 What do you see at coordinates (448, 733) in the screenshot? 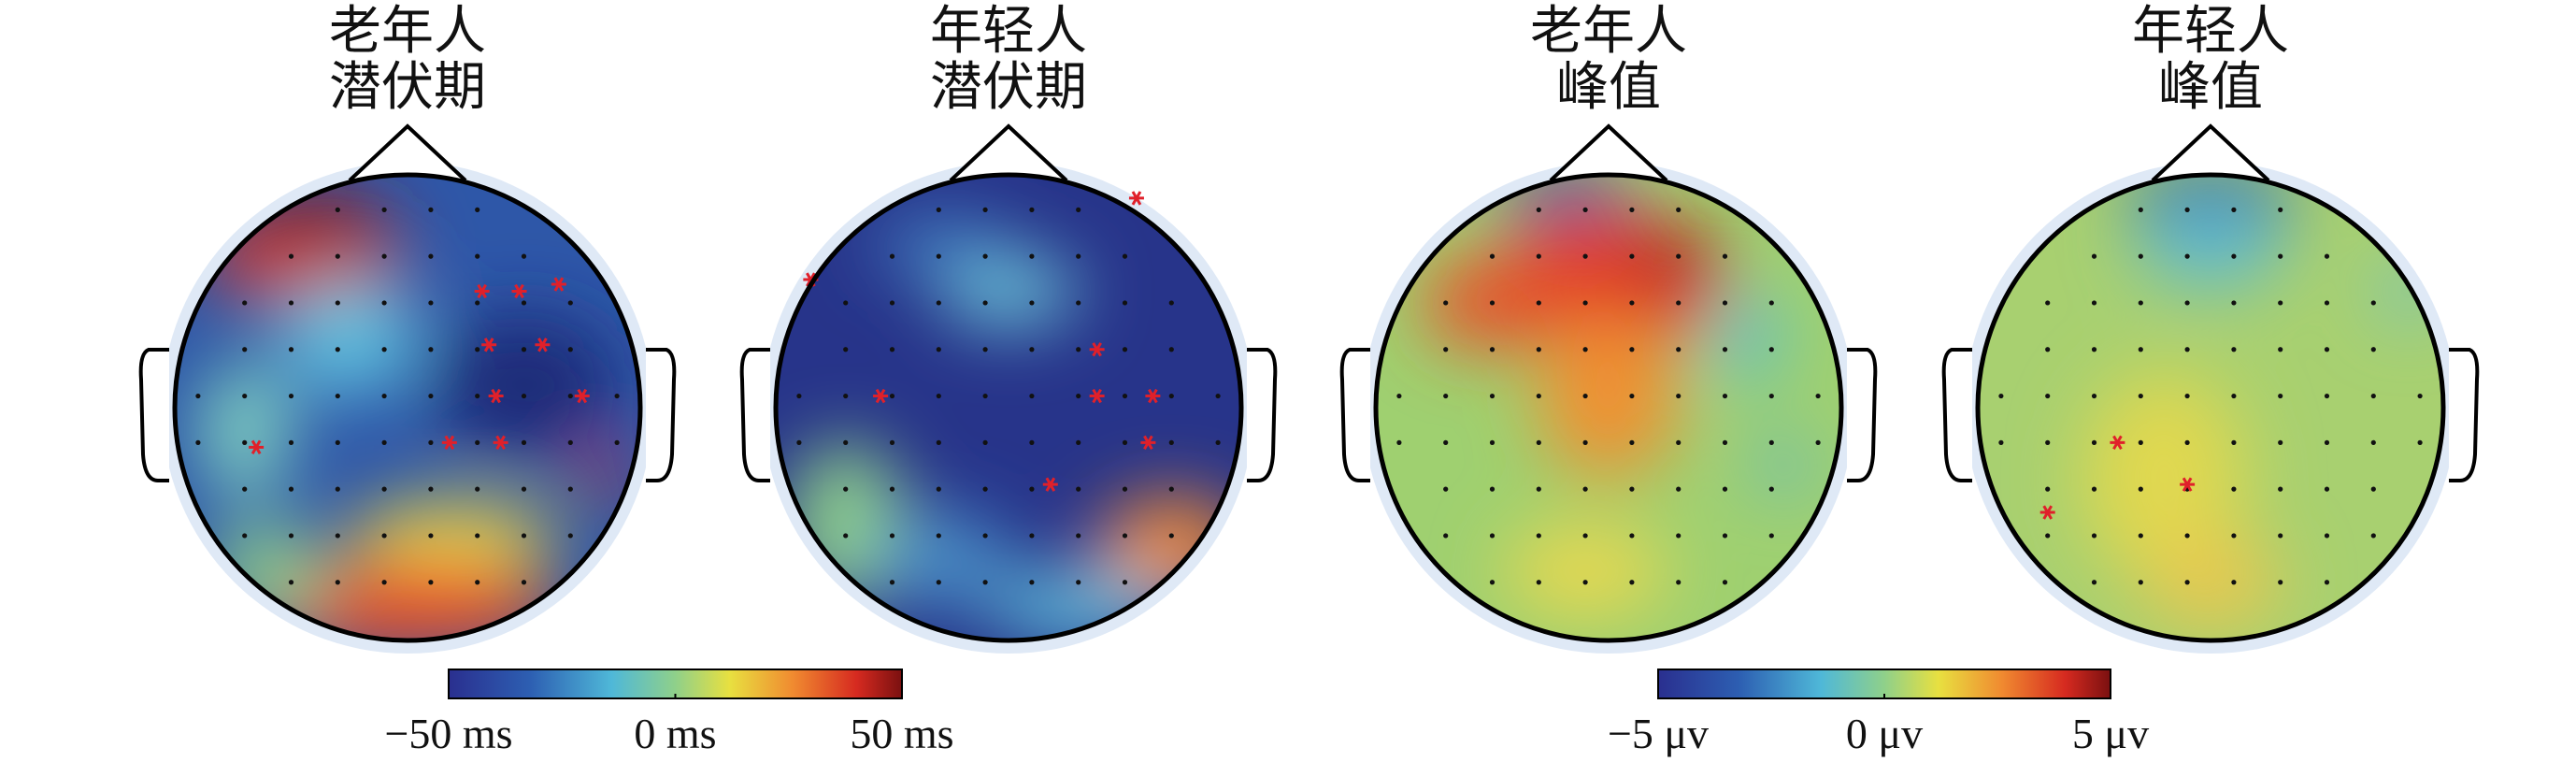
I see `colorbar-label: −50 ms` at bounding box center [448, 733].